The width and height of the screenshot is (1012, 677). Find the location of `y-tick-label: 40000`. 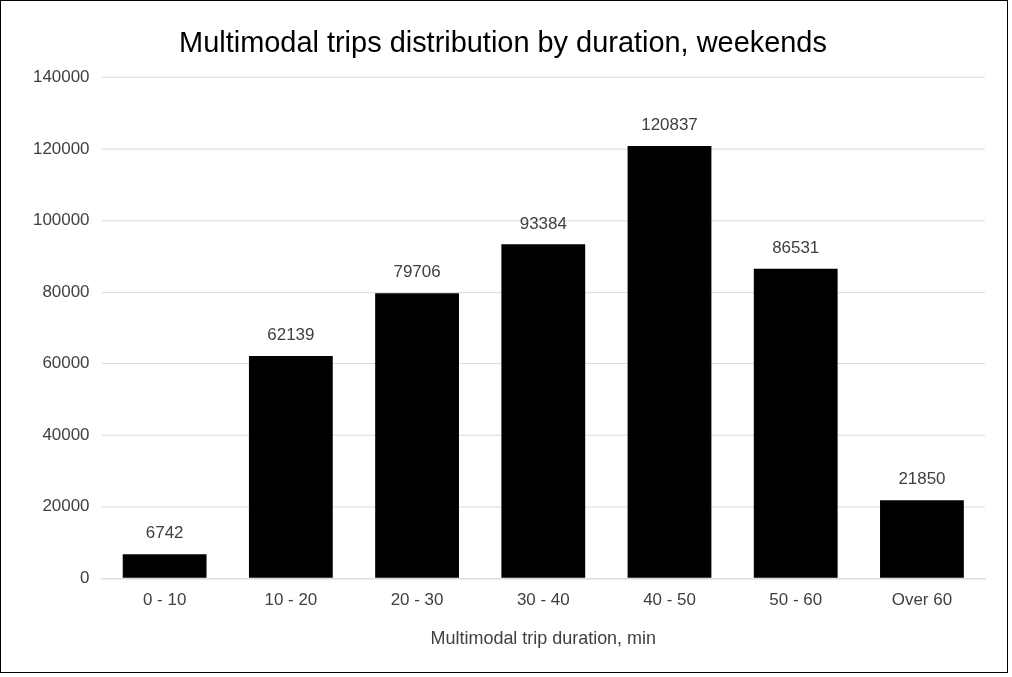

y-tick-label: 40000 is located at coordinates (66, 434).